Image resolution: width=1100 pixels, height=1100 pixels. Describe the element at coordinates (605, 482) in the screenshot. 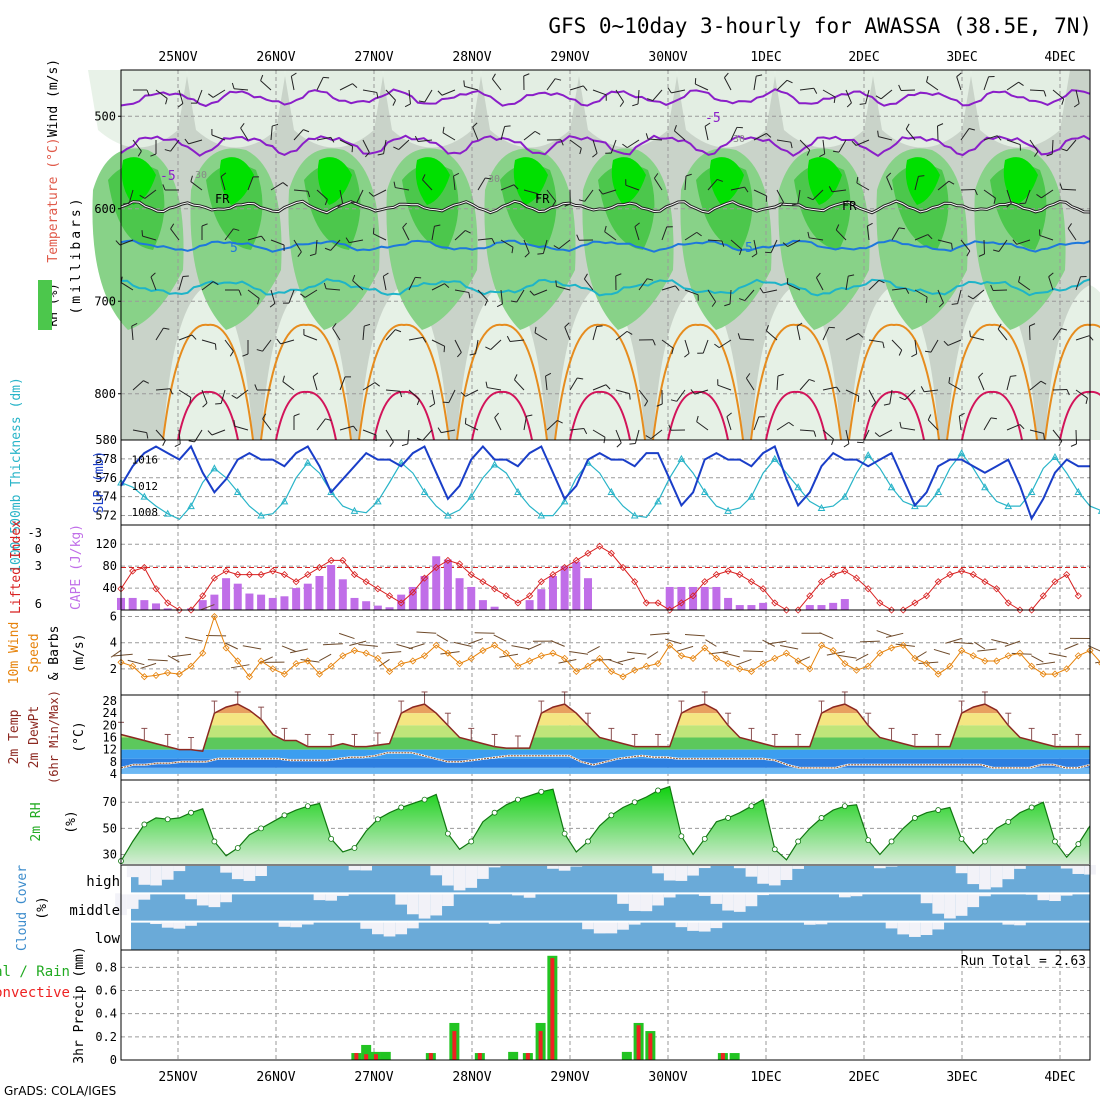

I see `slp-line` at that location.